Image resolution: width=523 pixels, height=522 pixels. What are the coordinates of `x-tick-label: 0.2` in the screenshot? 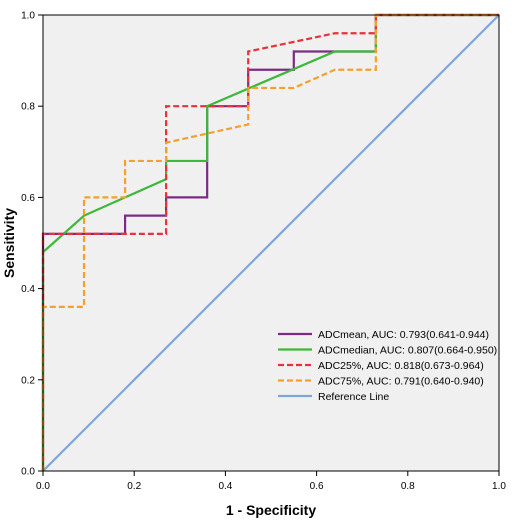 It's located at (134, 486).